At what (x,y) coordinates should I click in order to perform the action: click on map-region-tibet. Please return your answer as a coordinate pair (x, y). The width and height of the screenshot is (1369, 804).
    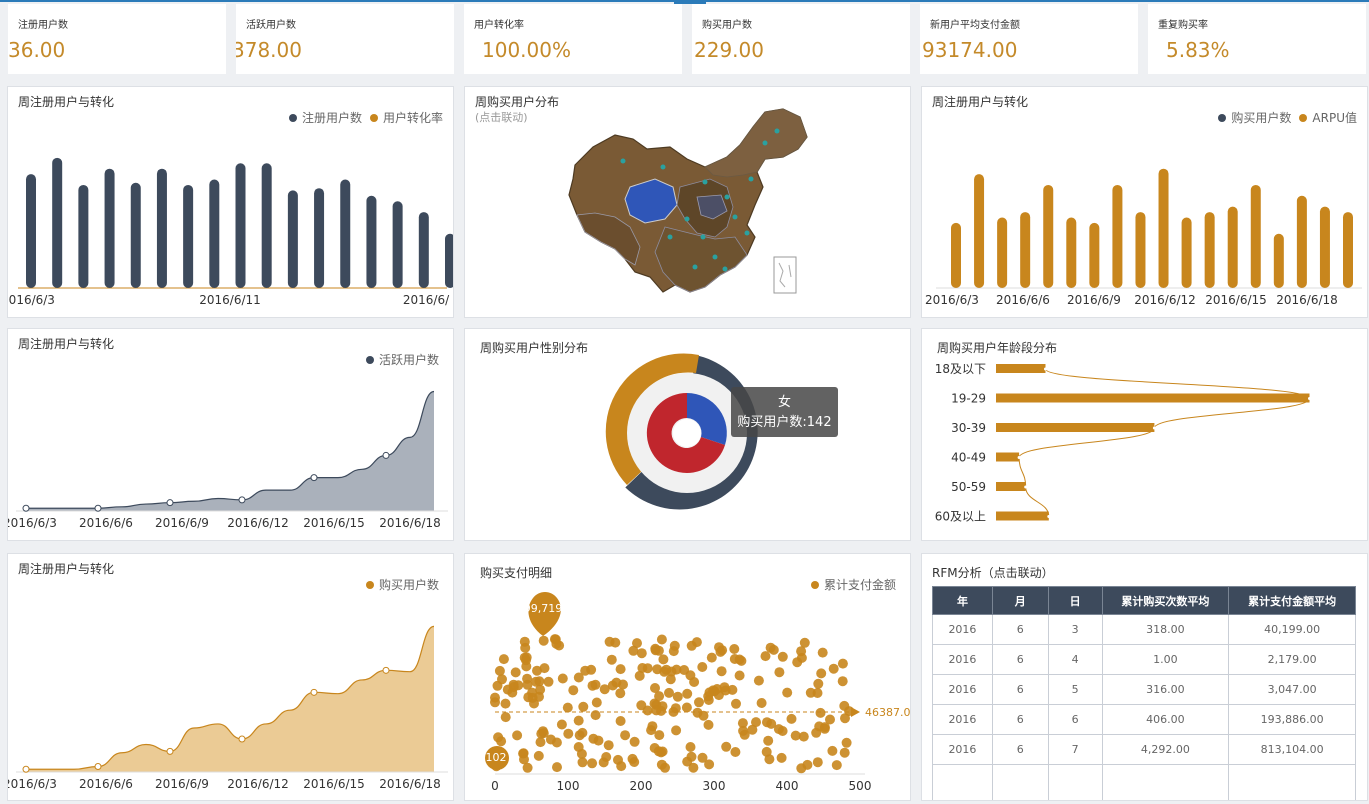
    Looking at the image, I should click on (608, 239).